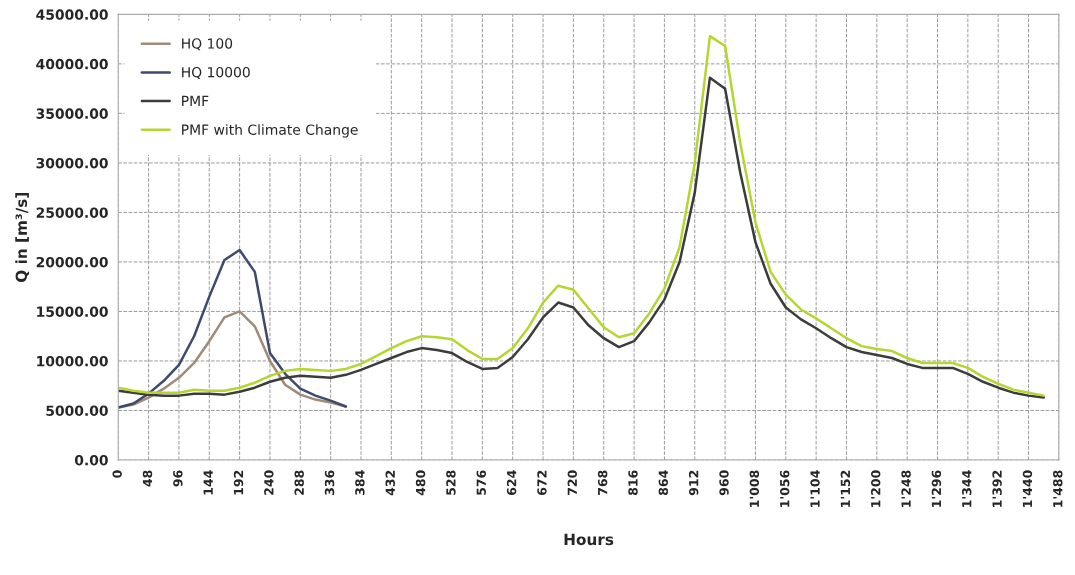 The width and height of the screenshot is (1075, 575). Describe the element at coordinates (633, 483) in the screenshot. I see `x-tick-label: 816` at that location.